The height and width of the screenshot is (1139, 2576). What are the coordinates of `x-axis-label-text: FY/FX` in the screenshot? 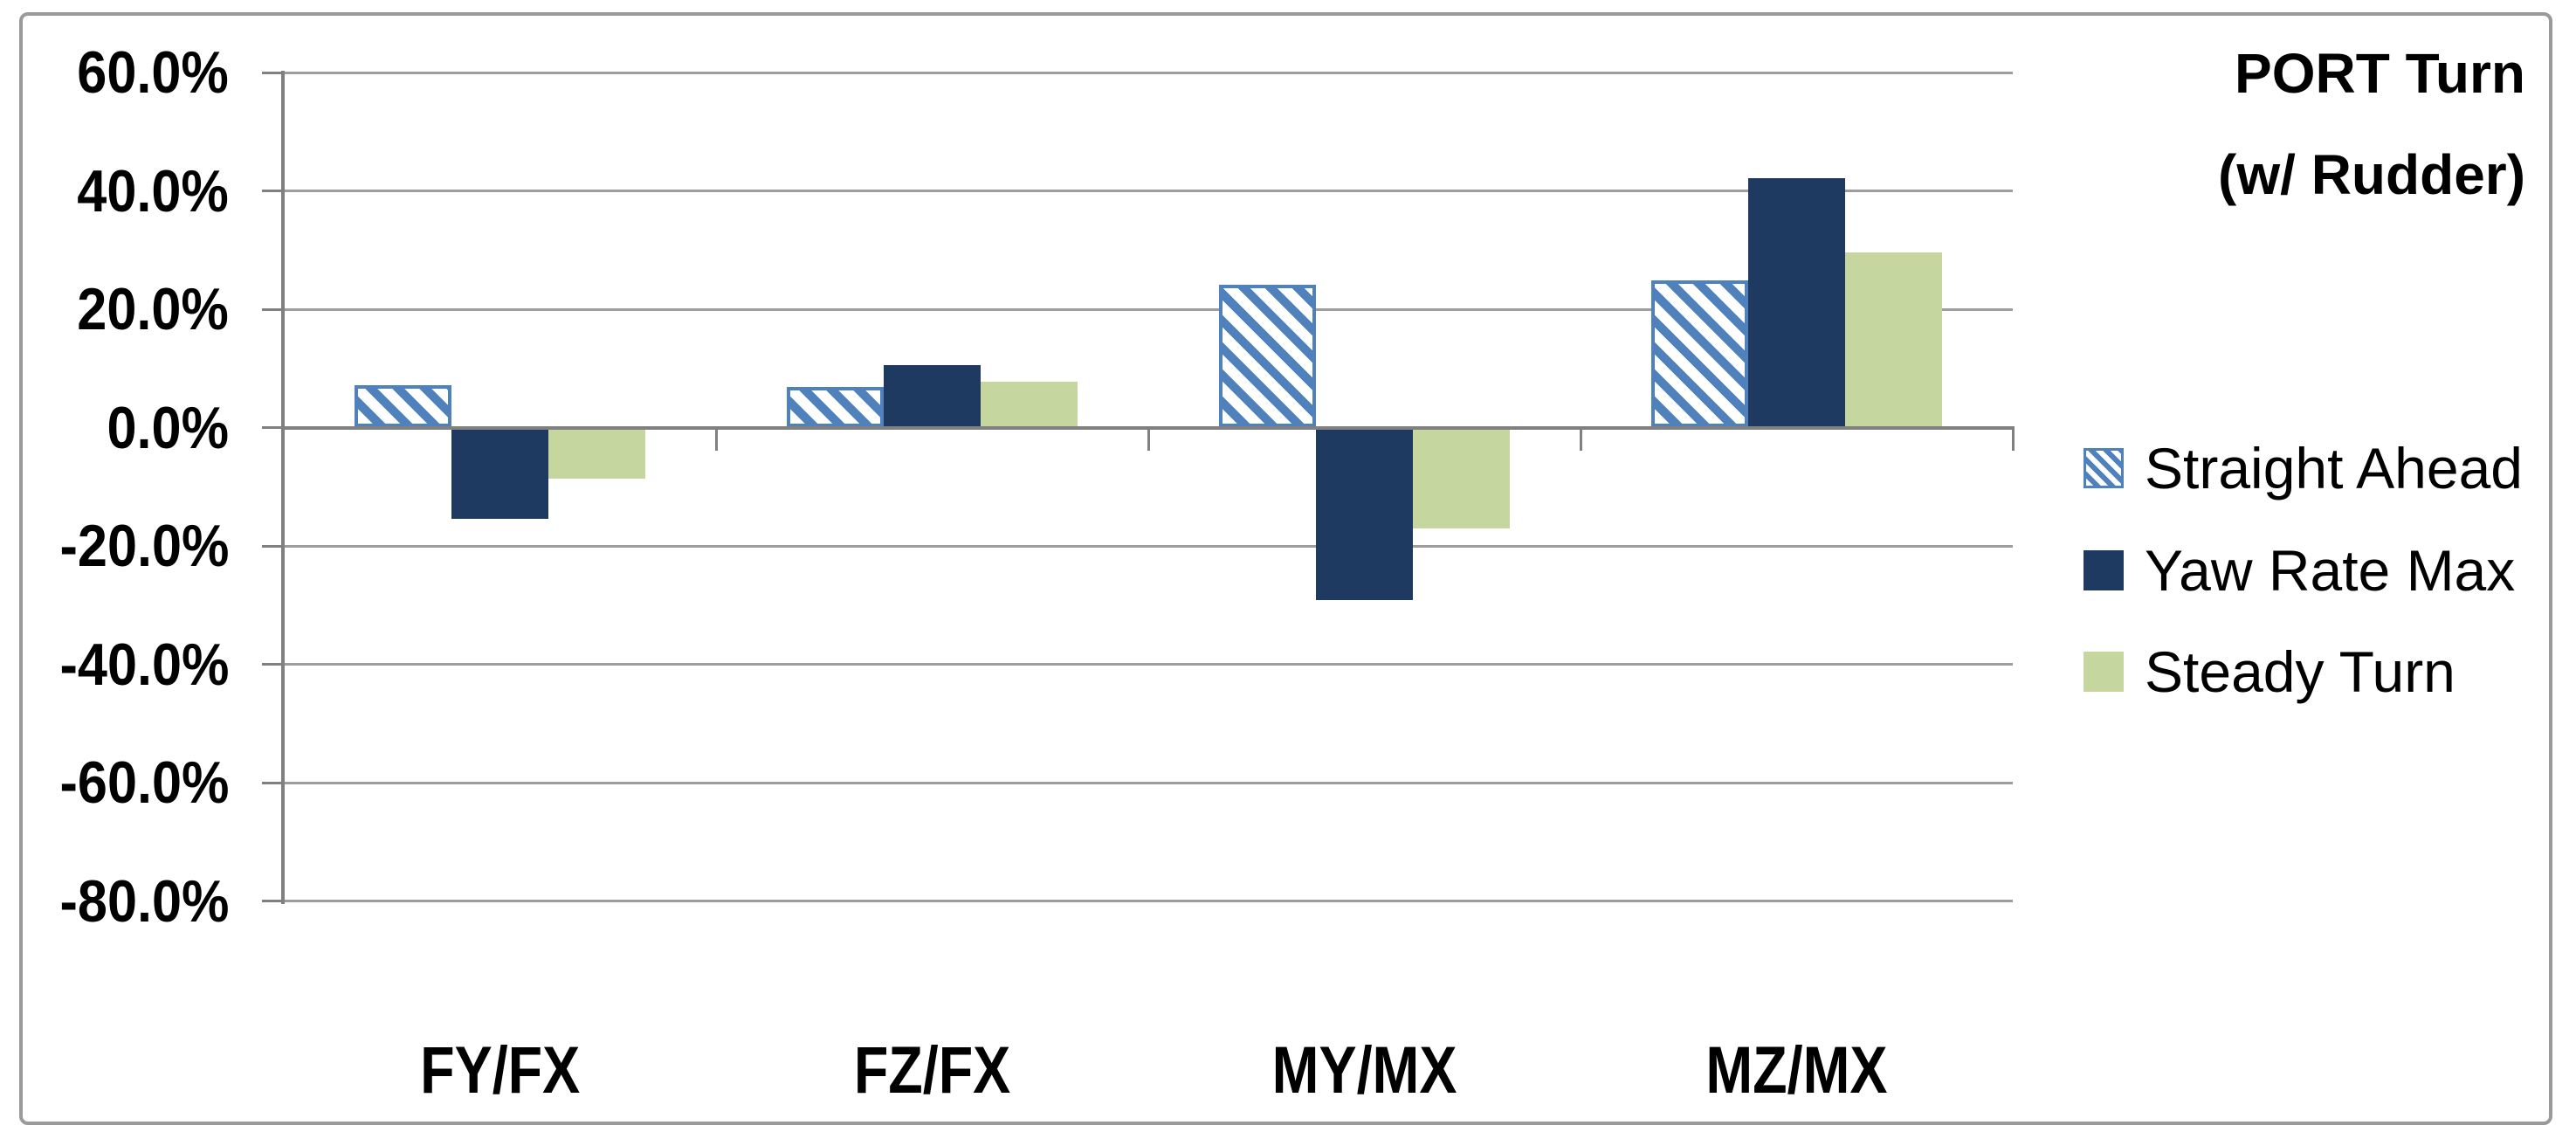 It's located at (500, 1070).